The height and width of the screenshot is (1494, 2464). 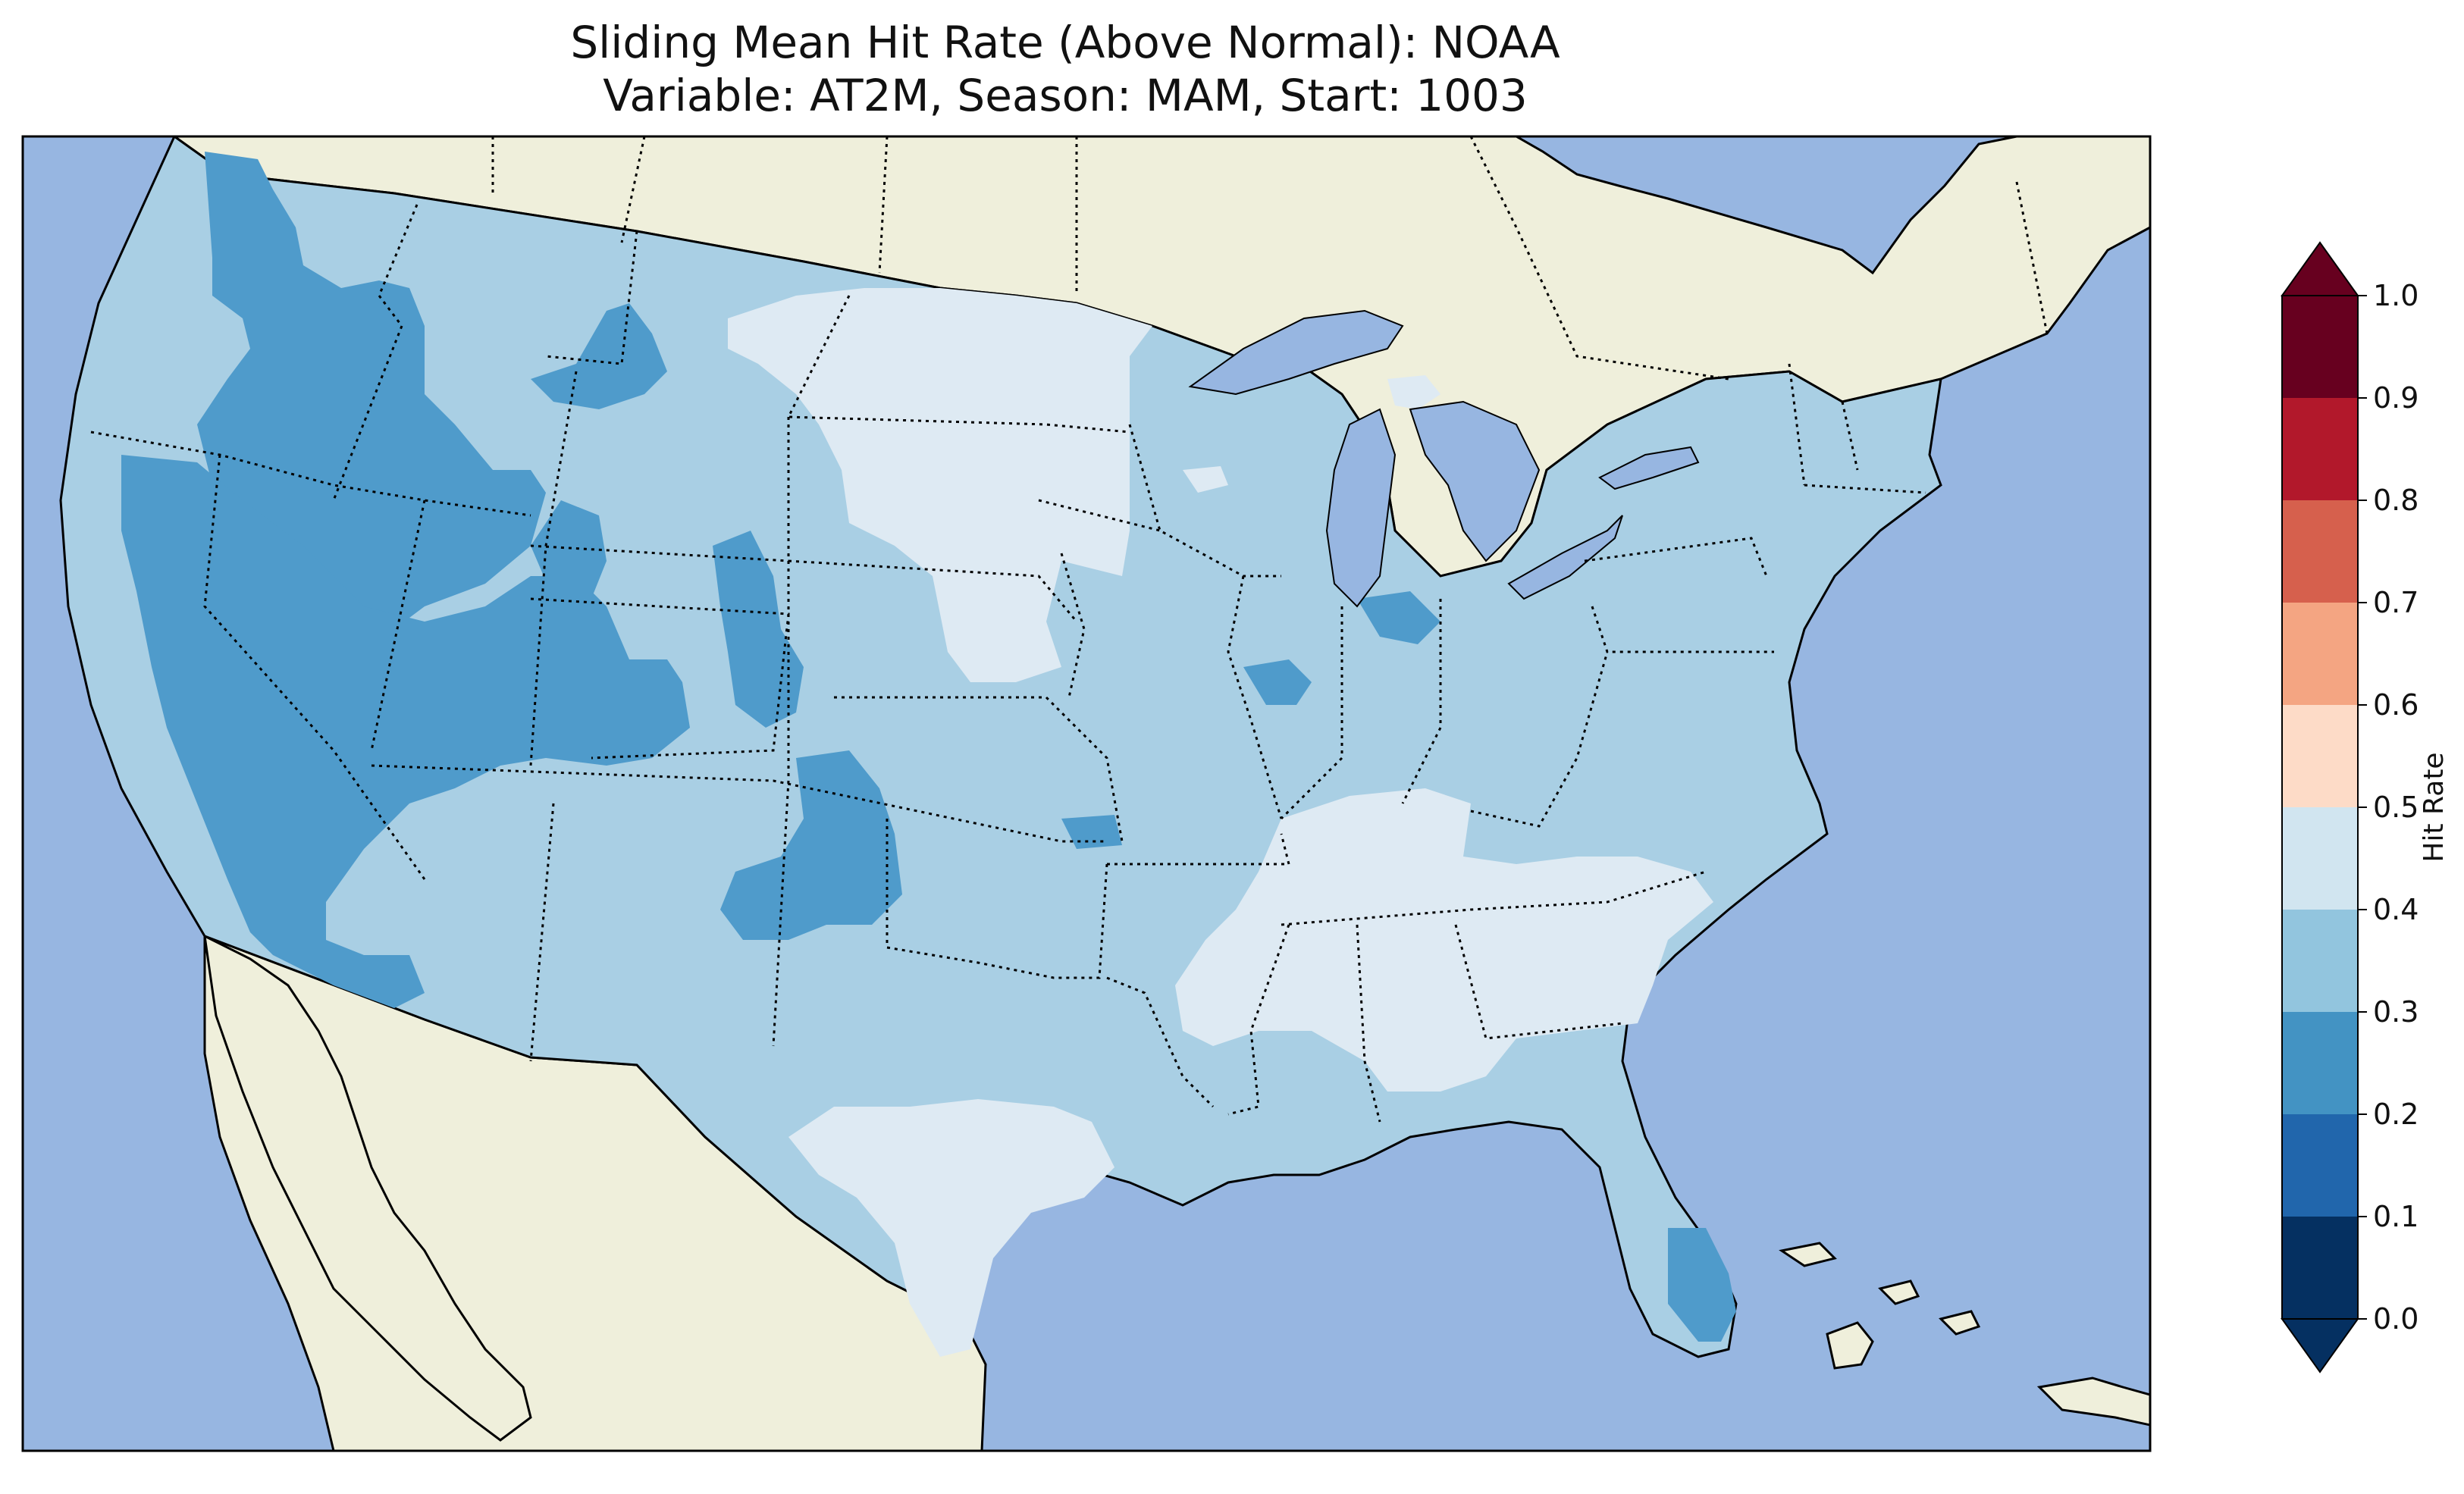 I want to click on lake-huron, so click(x=1475, y=481).